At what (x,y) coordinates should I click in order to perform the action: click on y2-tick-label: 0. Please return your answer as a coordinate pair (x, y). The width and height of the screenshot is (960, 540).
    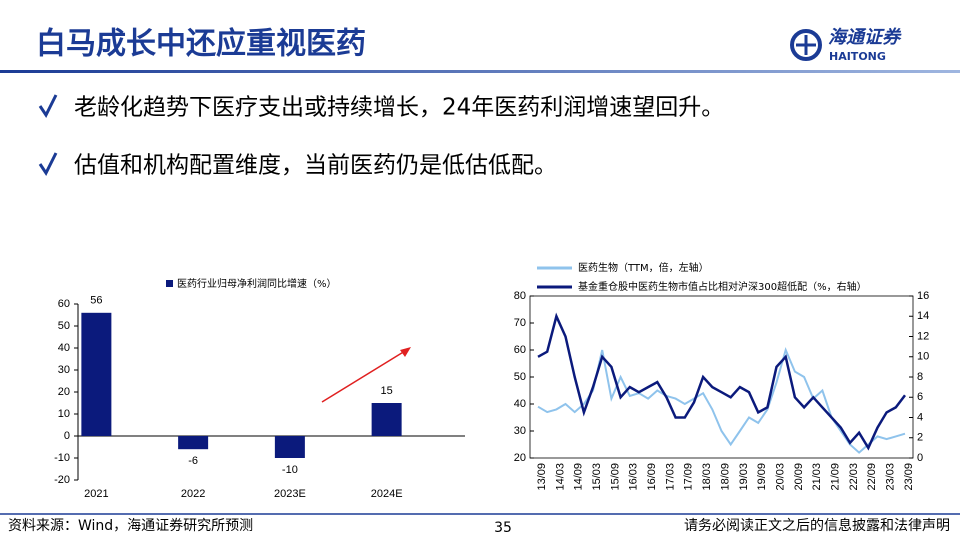
    Looking at the image, I should click on (920, 458).